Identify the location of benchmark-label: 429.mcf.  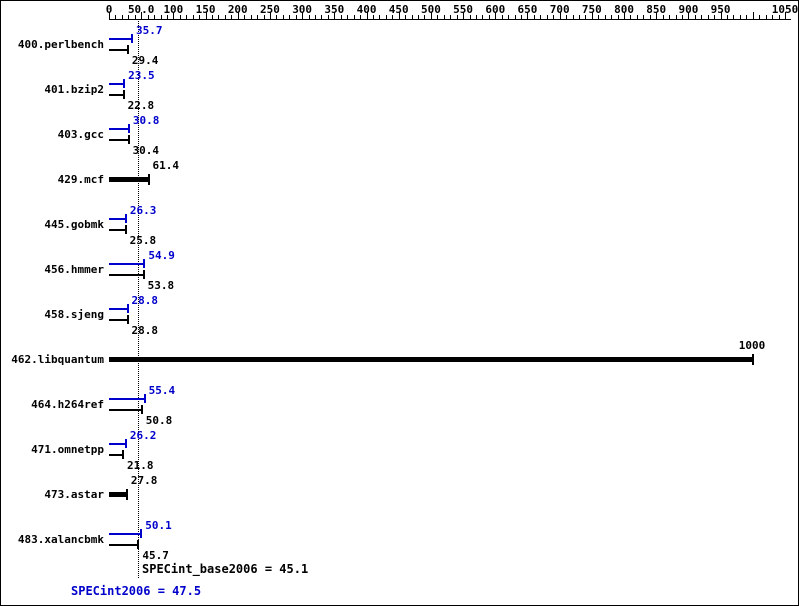
(80, 179).